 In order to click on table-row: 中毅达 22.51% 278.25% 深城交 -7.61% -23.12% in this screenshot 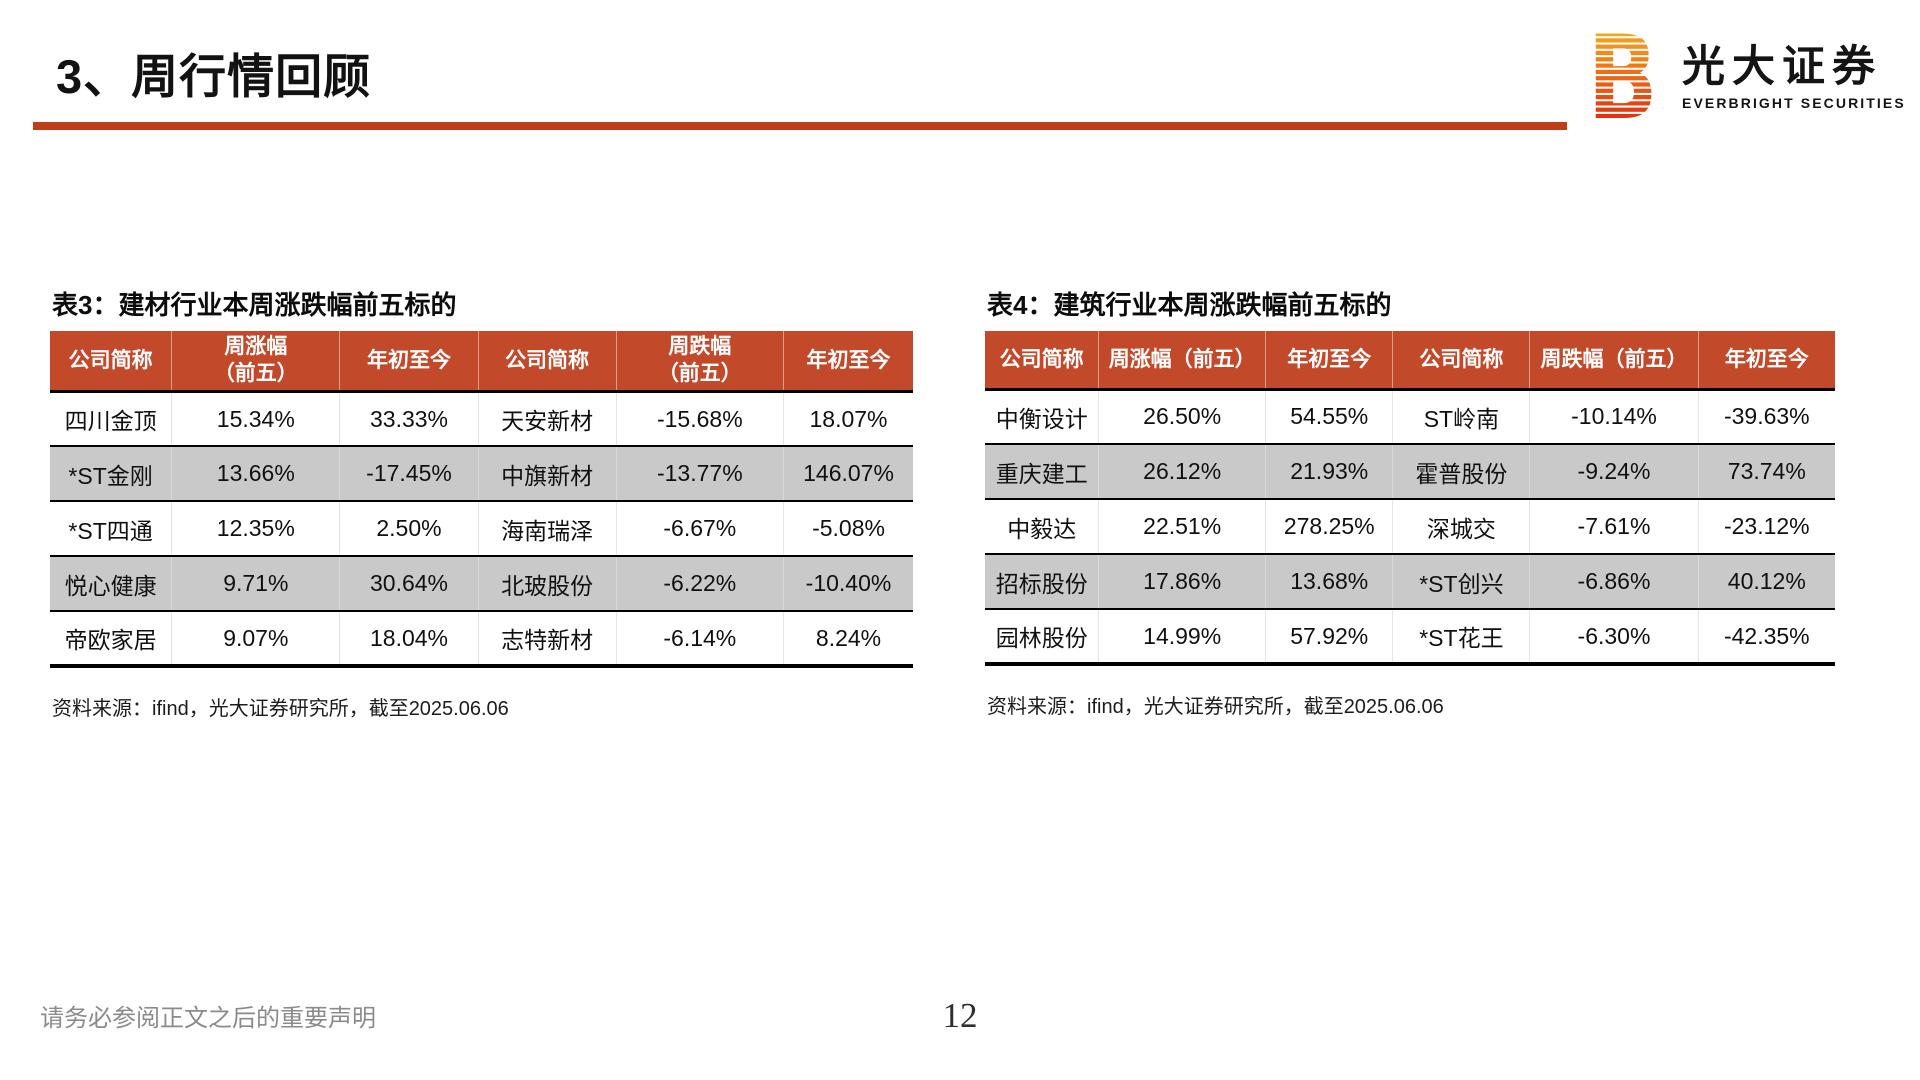, I will do `click(1410, 527)`.